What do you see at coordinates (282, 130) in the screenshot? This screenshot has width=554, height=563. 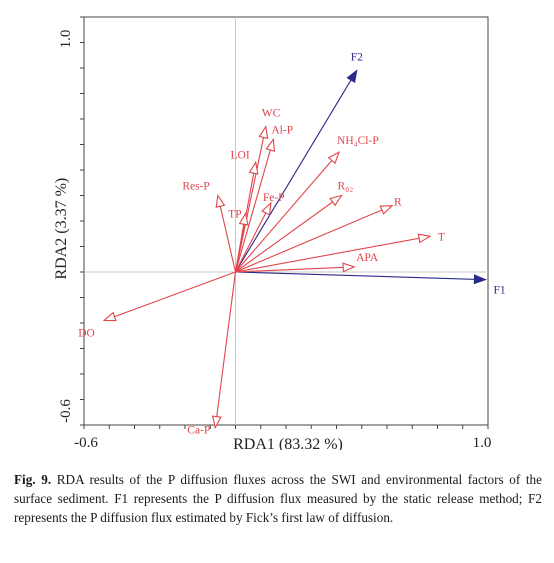 I see `vector-label-alp: Al-P` at bounding box center [282, 130].